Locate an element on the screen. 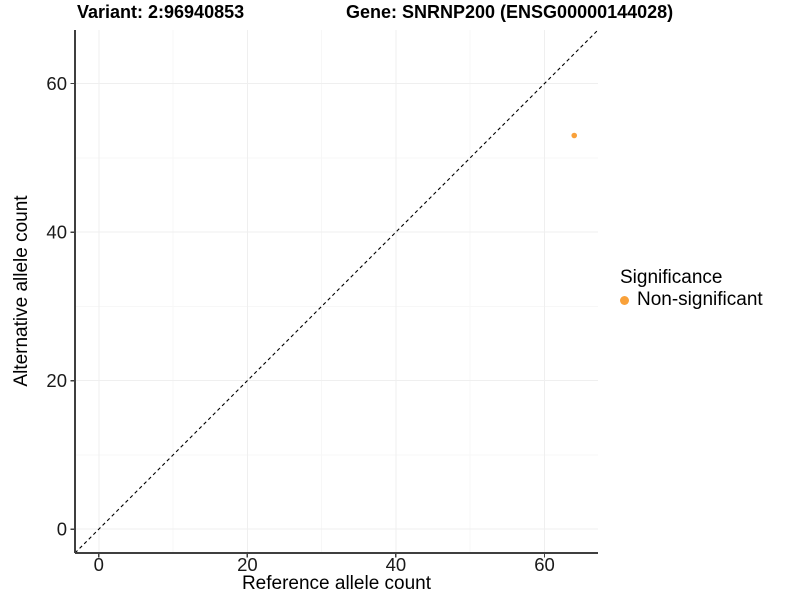 The width and height of the screenshot is (800, 600). x-tick-label: 20 is located at coordinates (247, 564).